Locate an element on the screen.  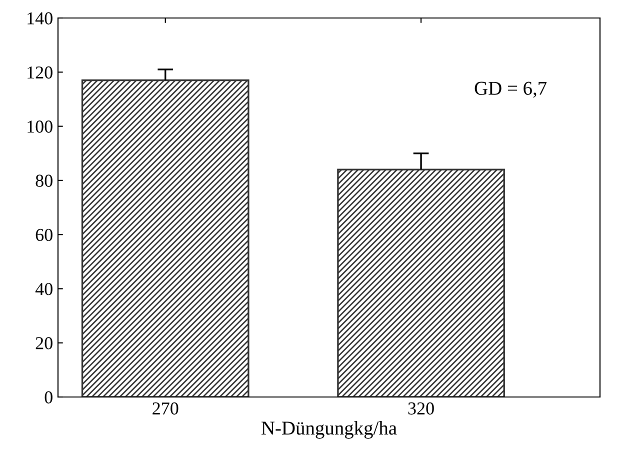
y-tick-label: 40 is located at coordinates (43, 289).